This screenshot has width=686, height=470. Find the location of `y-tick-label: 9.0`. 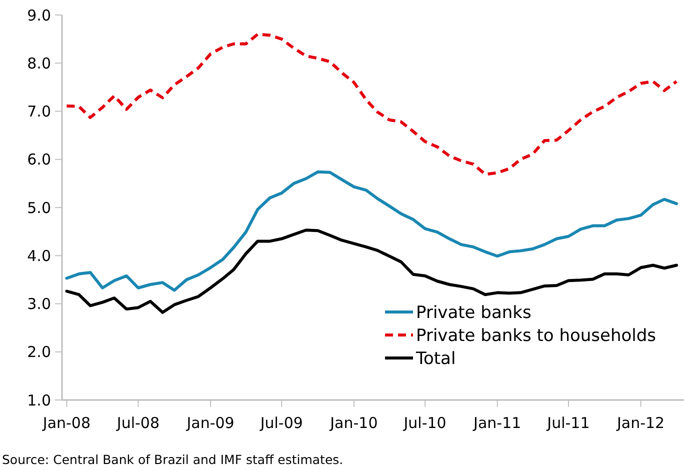

y-tick-label: 9.0 is located at coordinates (39, 15).